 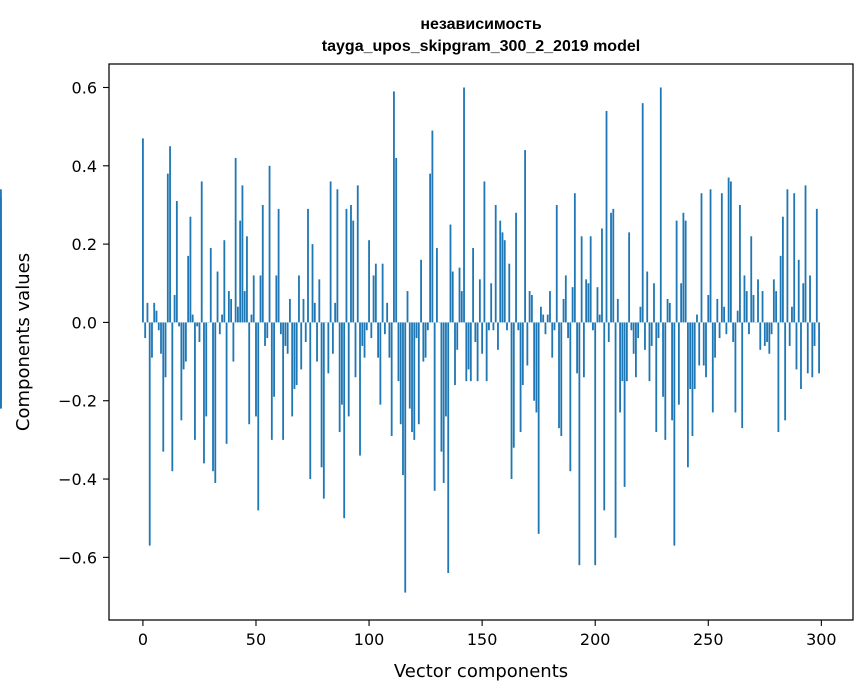 What do you see at coordinates (23, 342) in the screenshot?
I see `y-axis-label: Components values` at bounding box center [23, 342].